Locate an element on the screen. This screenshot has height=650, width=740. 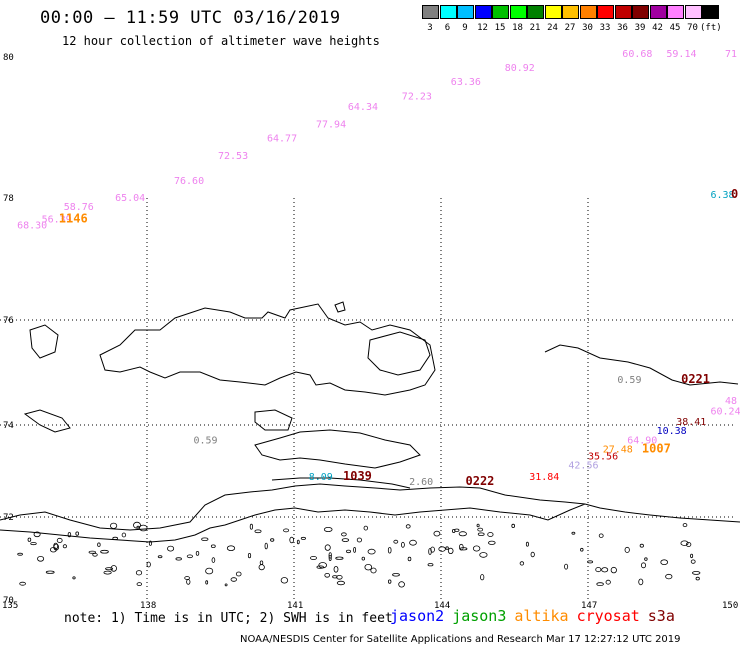
inlet is located at coordinates (341, 483).